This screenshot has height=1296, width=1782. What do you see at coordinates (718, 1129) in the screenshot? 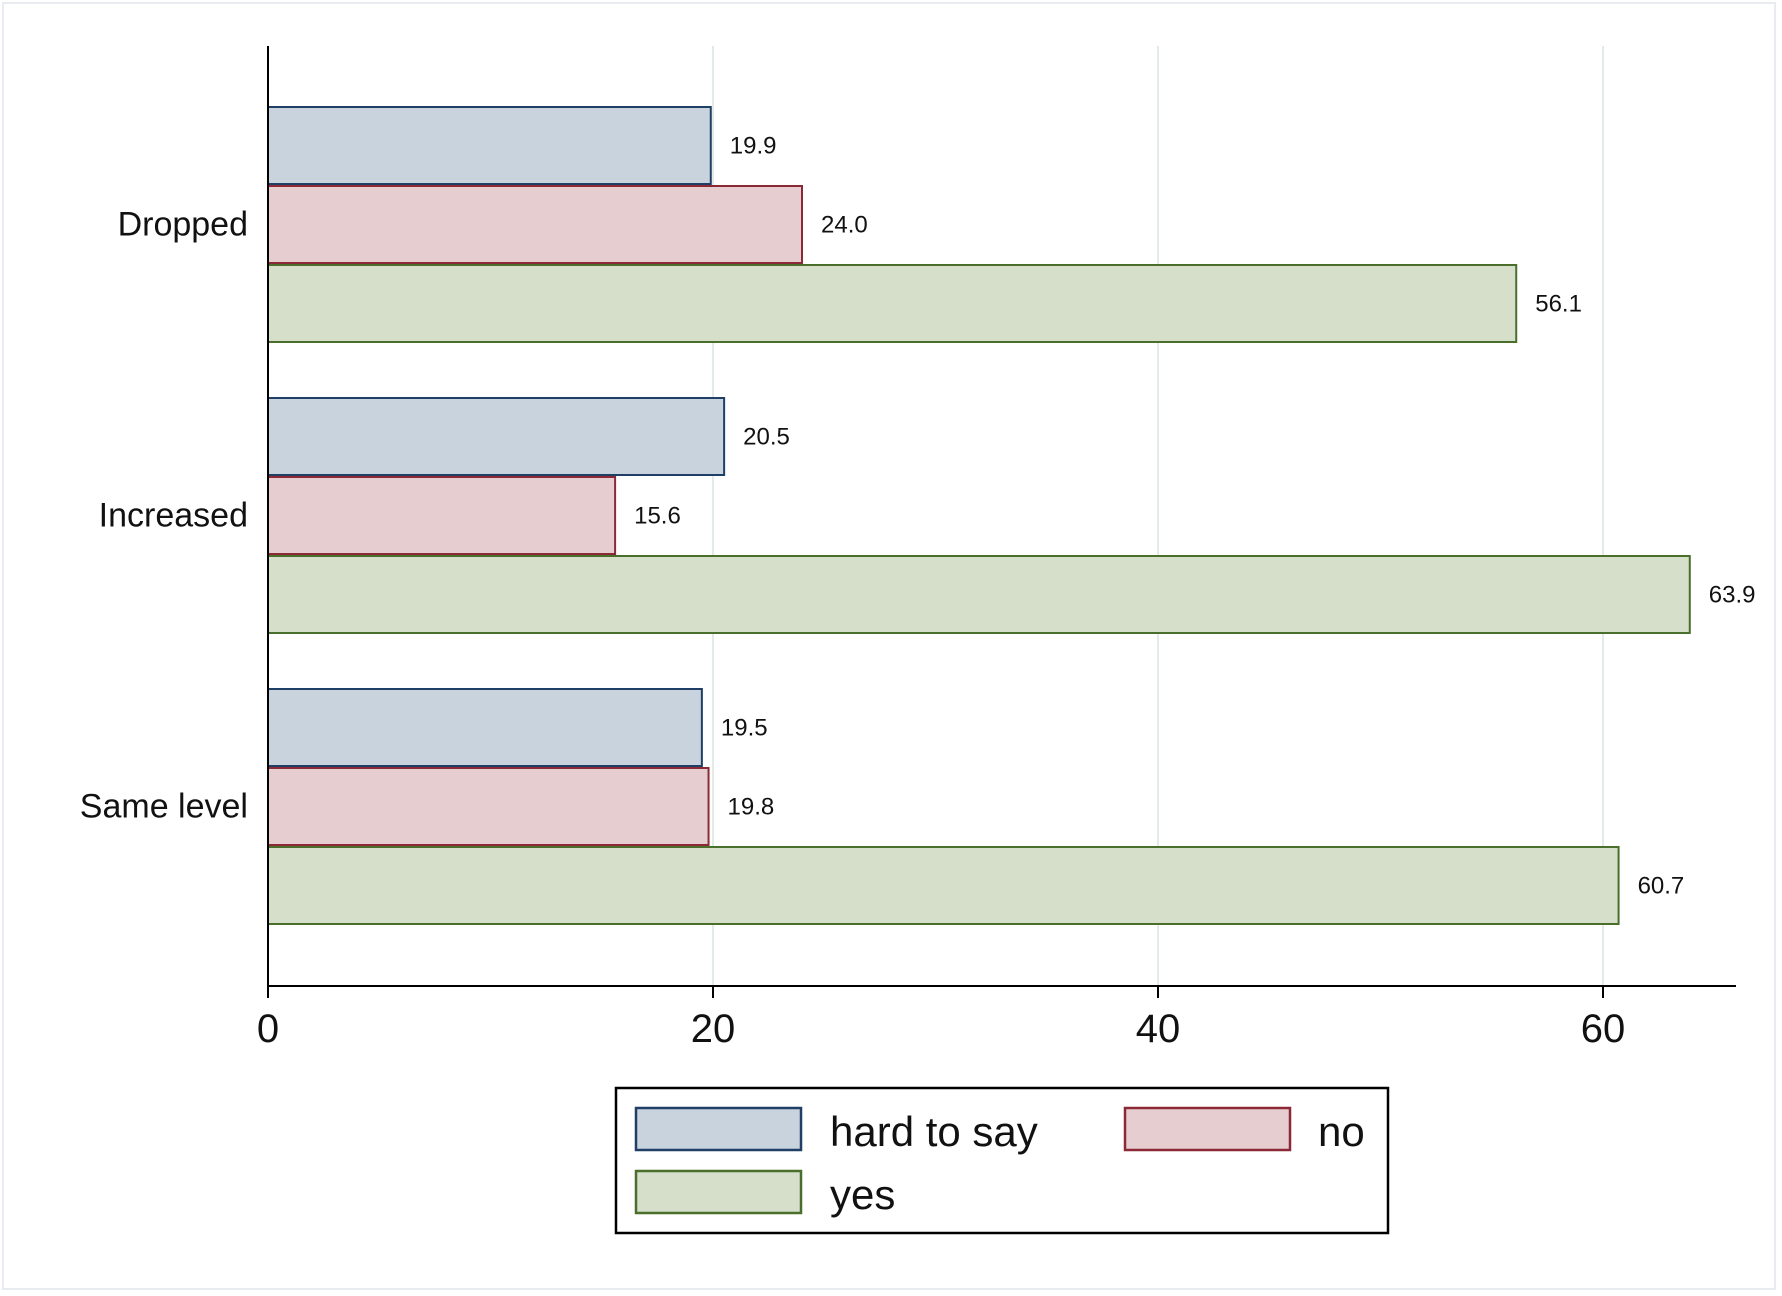
I see `legend-swatch-hard-to-say` at bounding box center [718, 1129].